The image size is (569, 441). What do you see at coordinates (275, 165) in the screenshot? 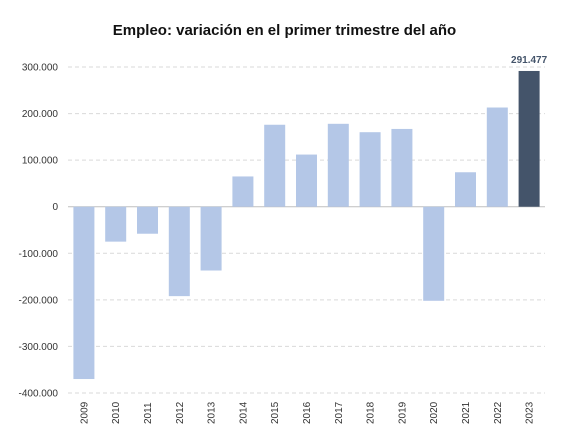
I see `bar-2015` at bounding box center [275, 165].